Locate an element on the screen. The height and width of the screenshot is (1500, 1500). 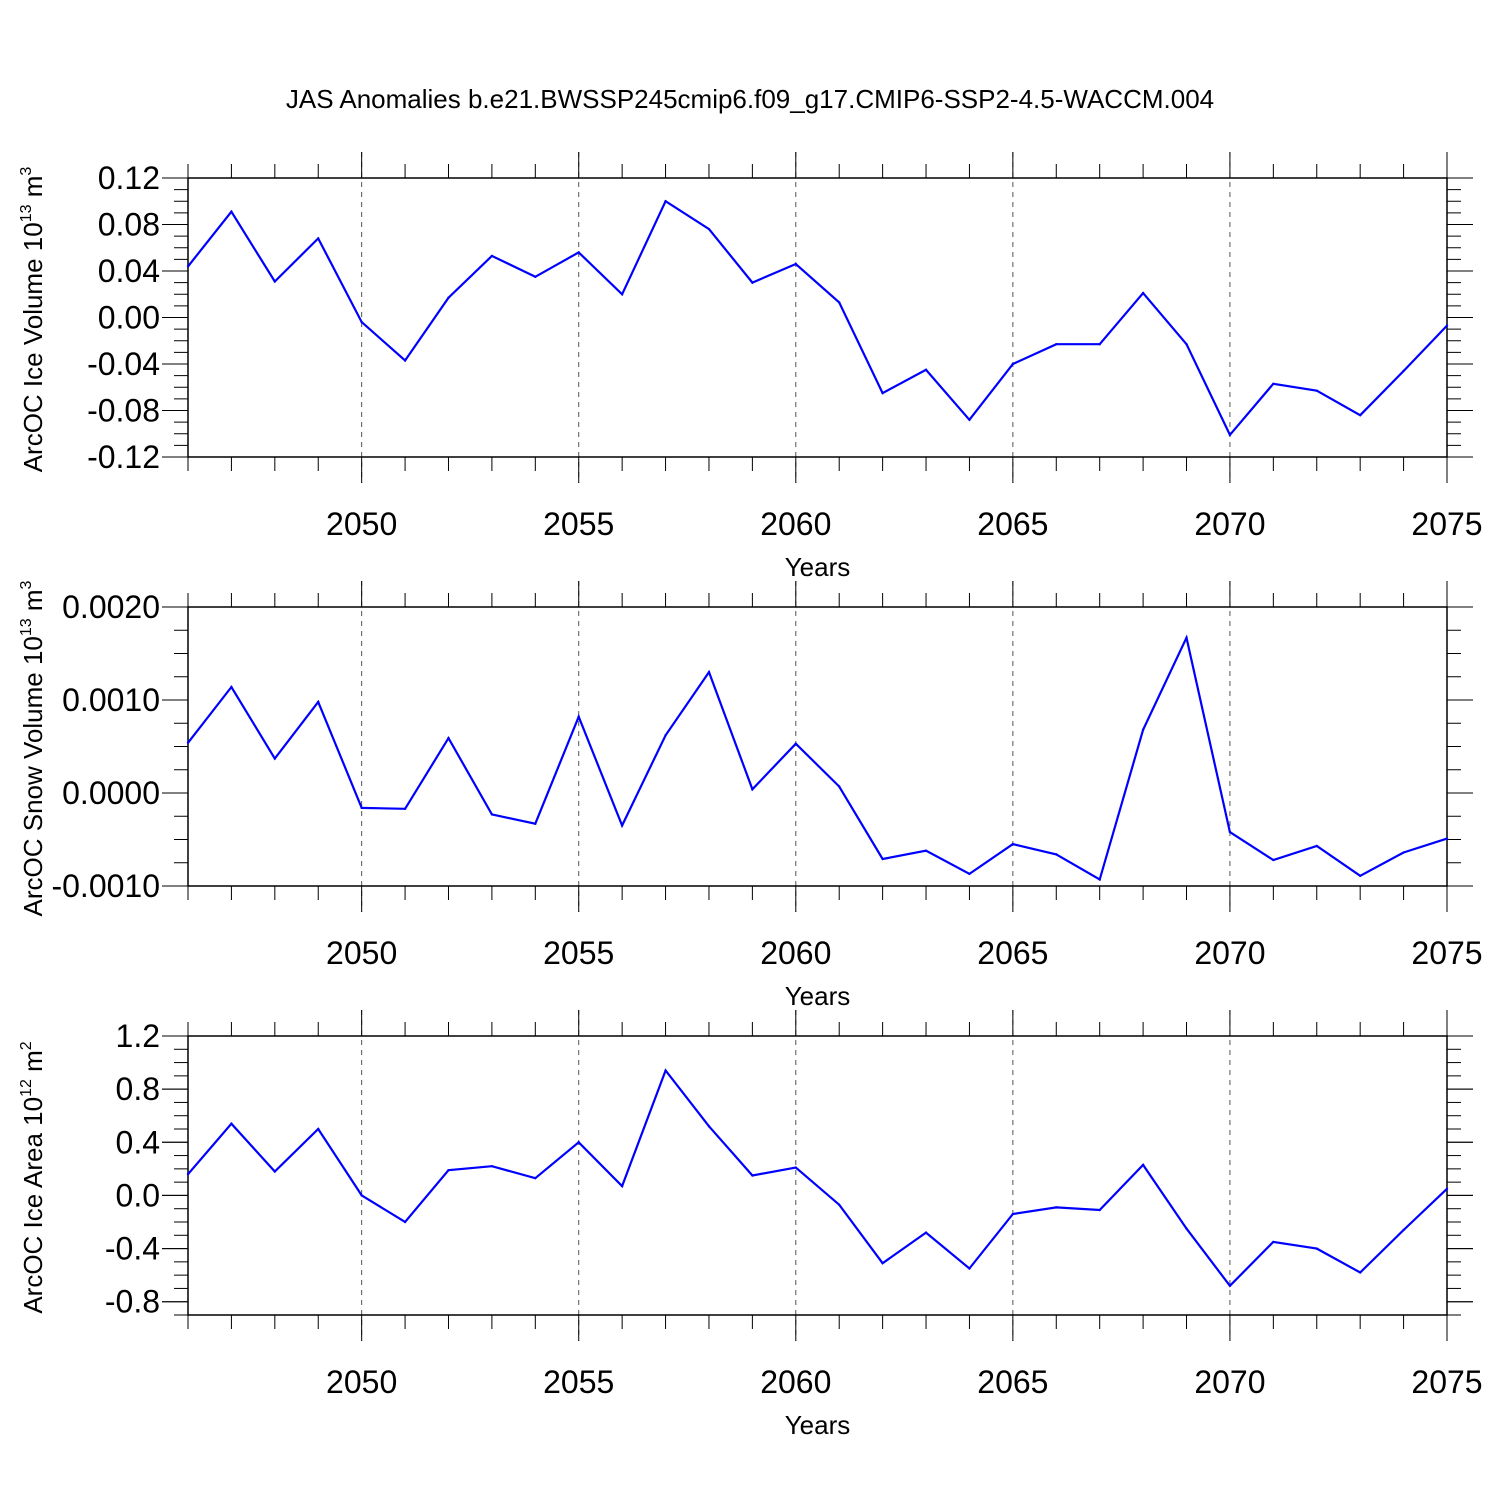
y-tick-label: 1.2 is located at coordinates (138, 1036).